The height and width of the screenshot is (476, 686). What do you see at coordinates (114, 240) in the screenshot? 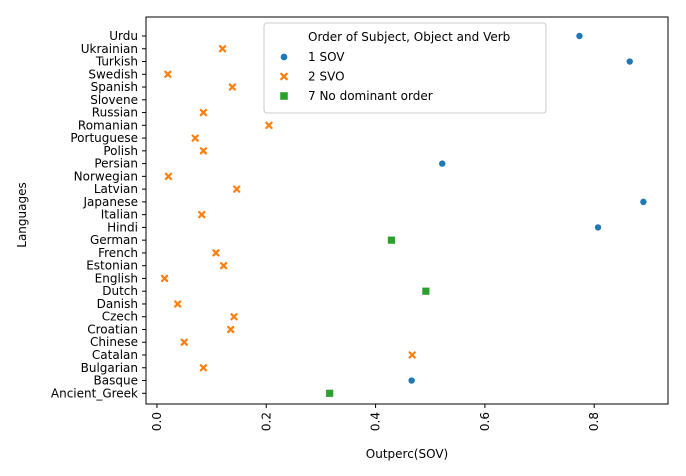
I see `y-tick-label: German` at bounding box center [114, 240].